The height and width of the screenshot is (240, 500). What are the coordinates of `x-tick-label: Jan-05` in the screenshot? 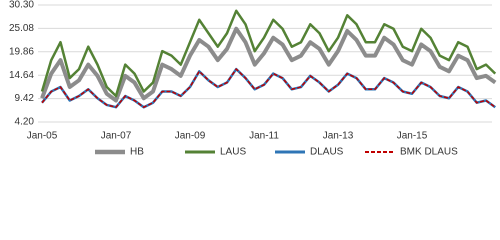 It's located at (42, 136).